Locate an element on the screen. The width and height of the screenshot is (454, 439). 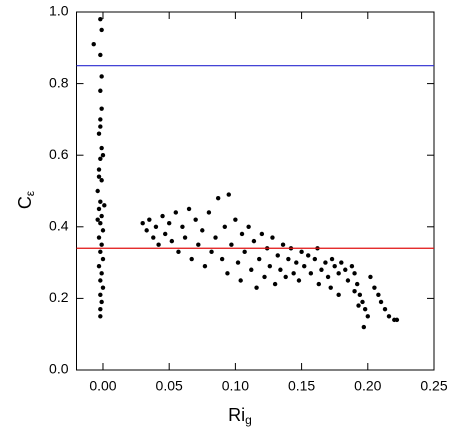
x-label-sub: g is located at coordinates (248, 420).